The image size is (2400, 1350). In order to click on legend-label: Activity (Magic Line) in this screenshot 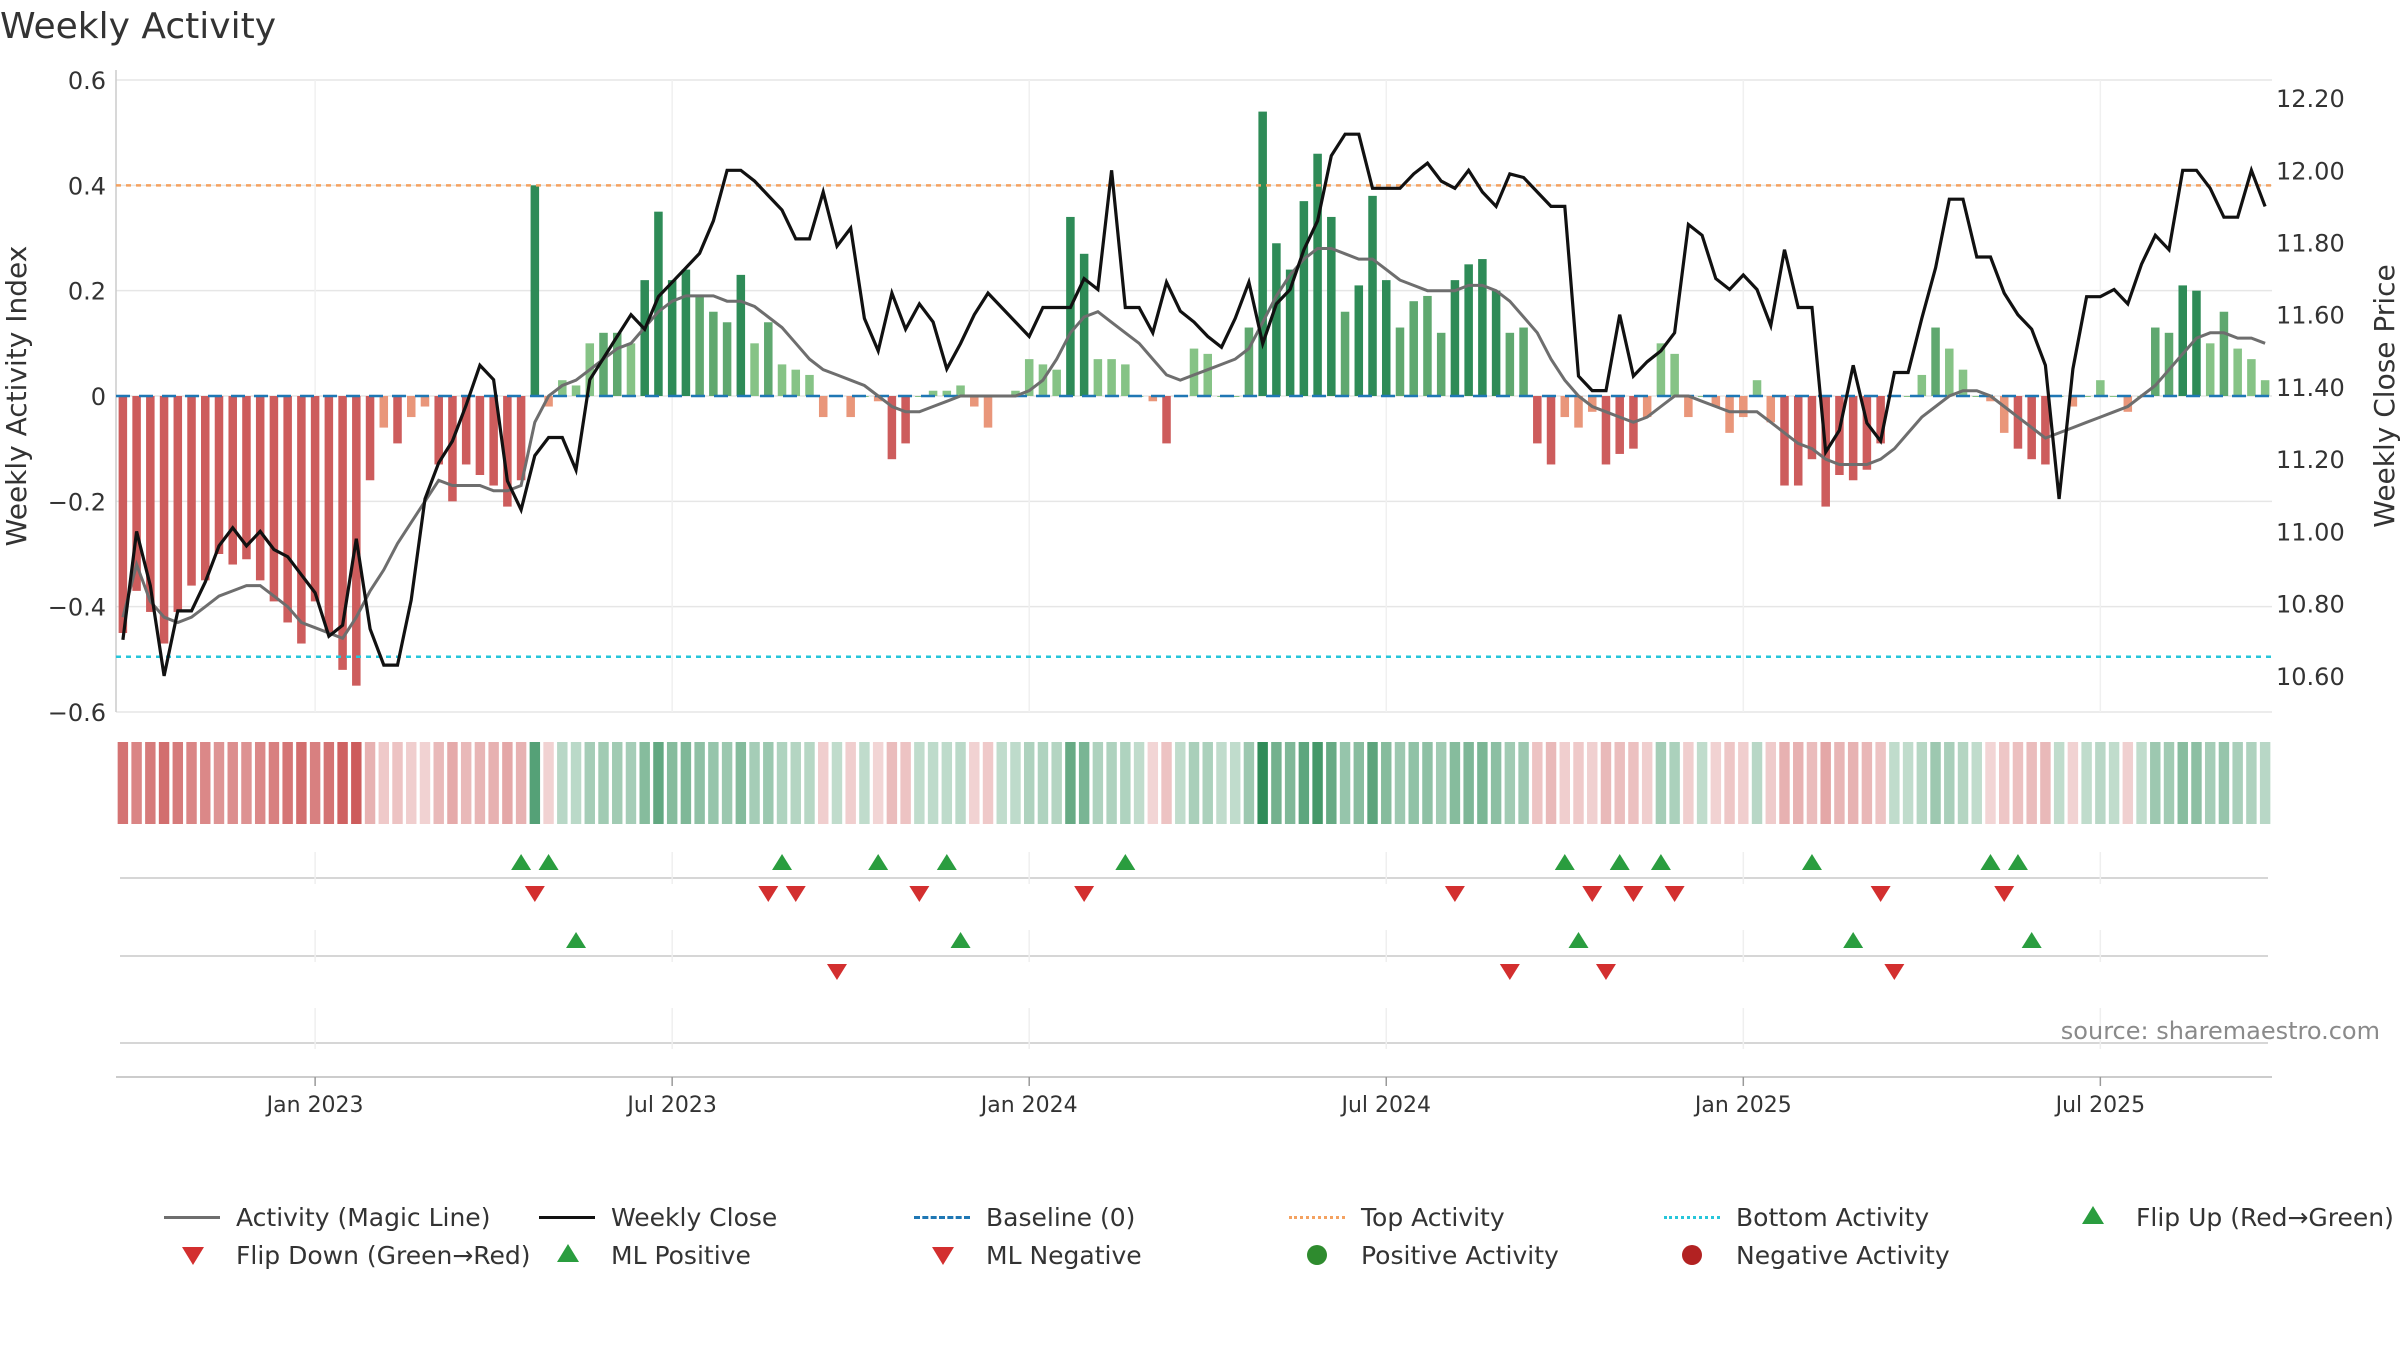, I will do `click(363, 1217)`.